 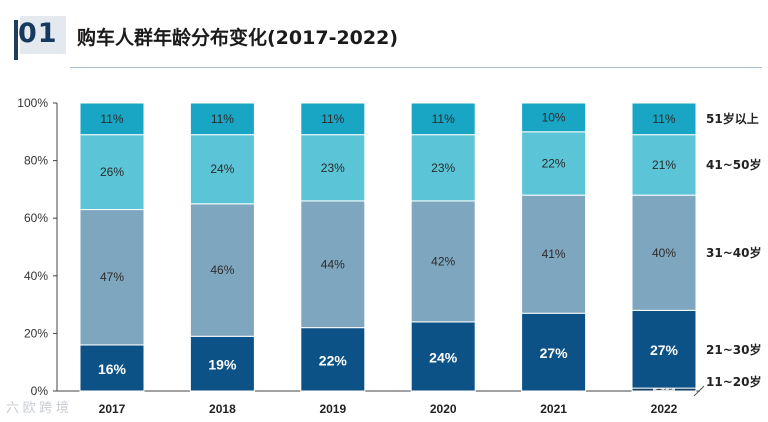 I want to click on header-divider, so click(x=416, y=67).